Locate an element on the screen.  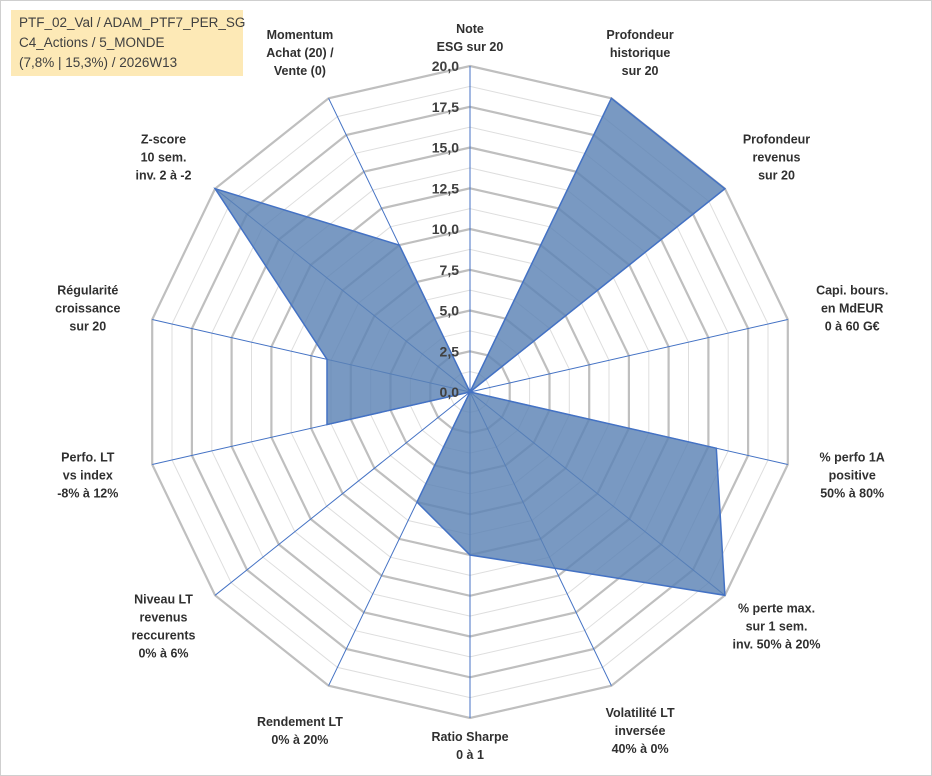
category-label: Volatilité LT inversée 40% à 0% is located at coordinates (640, 731).